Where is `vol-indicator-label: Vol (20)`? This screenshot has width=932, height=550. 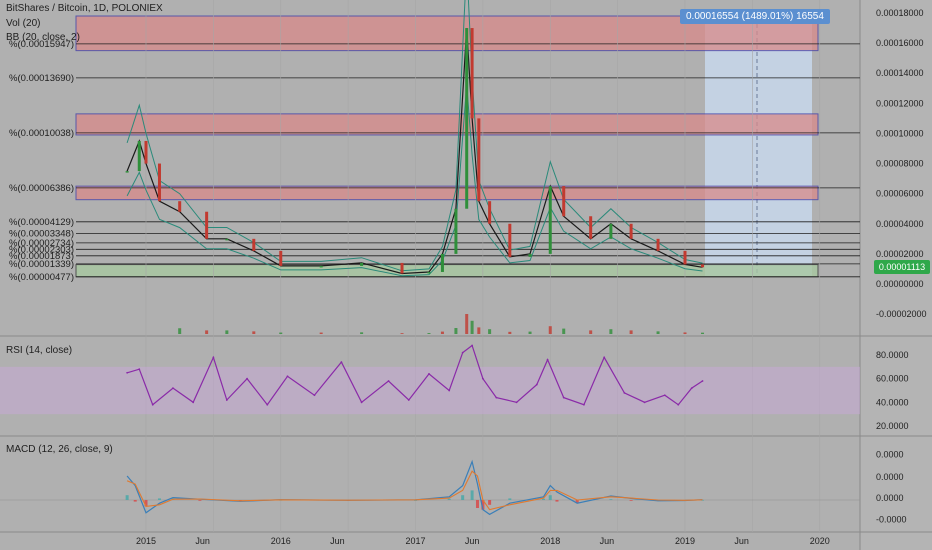
vol-indicator-label: Vol (20) is located at coordinates (23, 23).